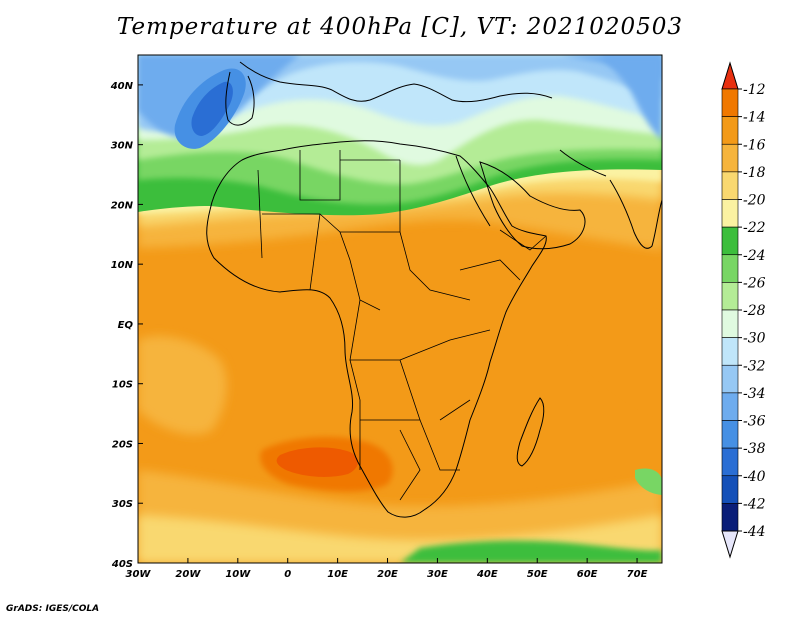 The image size is (800, 618). I want to click on colorbar-label: -34, so click(754, 394).